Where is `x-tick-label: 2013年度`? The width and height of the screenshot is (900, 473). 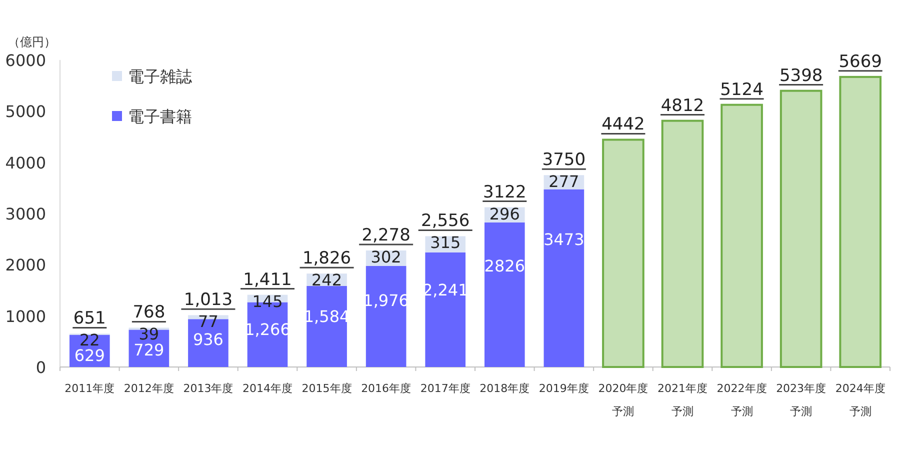
x-tick-label: 2013年度 is located at coordinates (208, 388).